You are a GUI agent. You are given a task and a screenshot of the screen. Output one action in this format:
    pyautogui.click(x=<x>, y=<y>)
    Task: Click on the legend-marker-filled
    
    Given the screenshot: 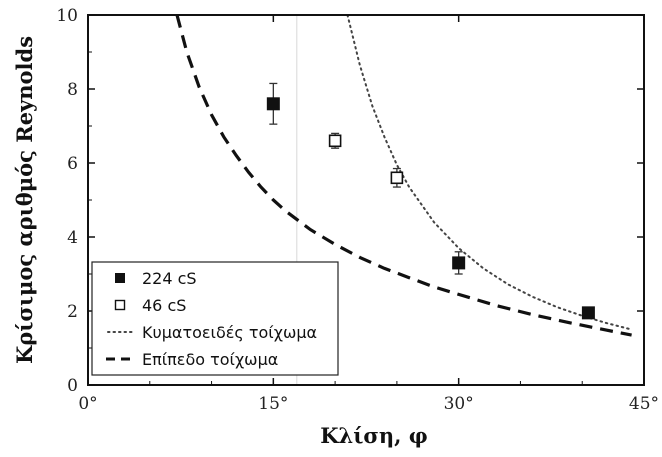 What is the action you would take?
    pyautogui.click(x=120, y=278)
    